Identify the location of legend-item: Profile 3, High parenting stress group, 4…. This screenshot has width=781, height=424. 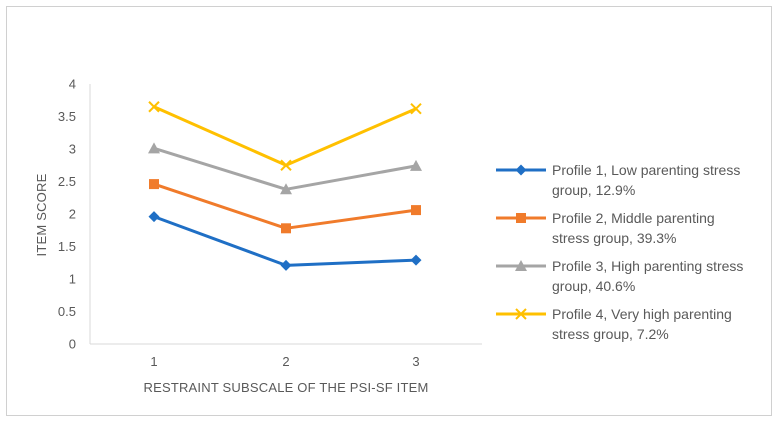
(619, 276).